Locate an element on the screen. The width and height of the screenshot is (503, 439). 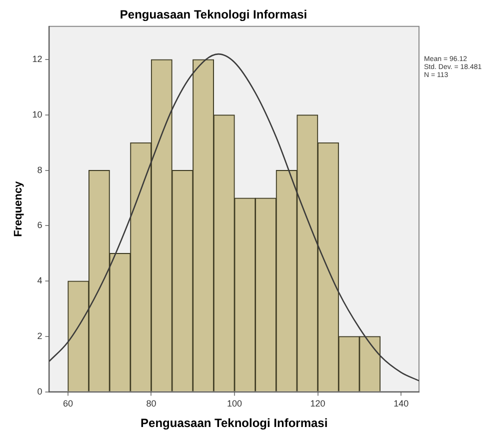
y-tick-label: 4 is located at coordinates (39, 281).